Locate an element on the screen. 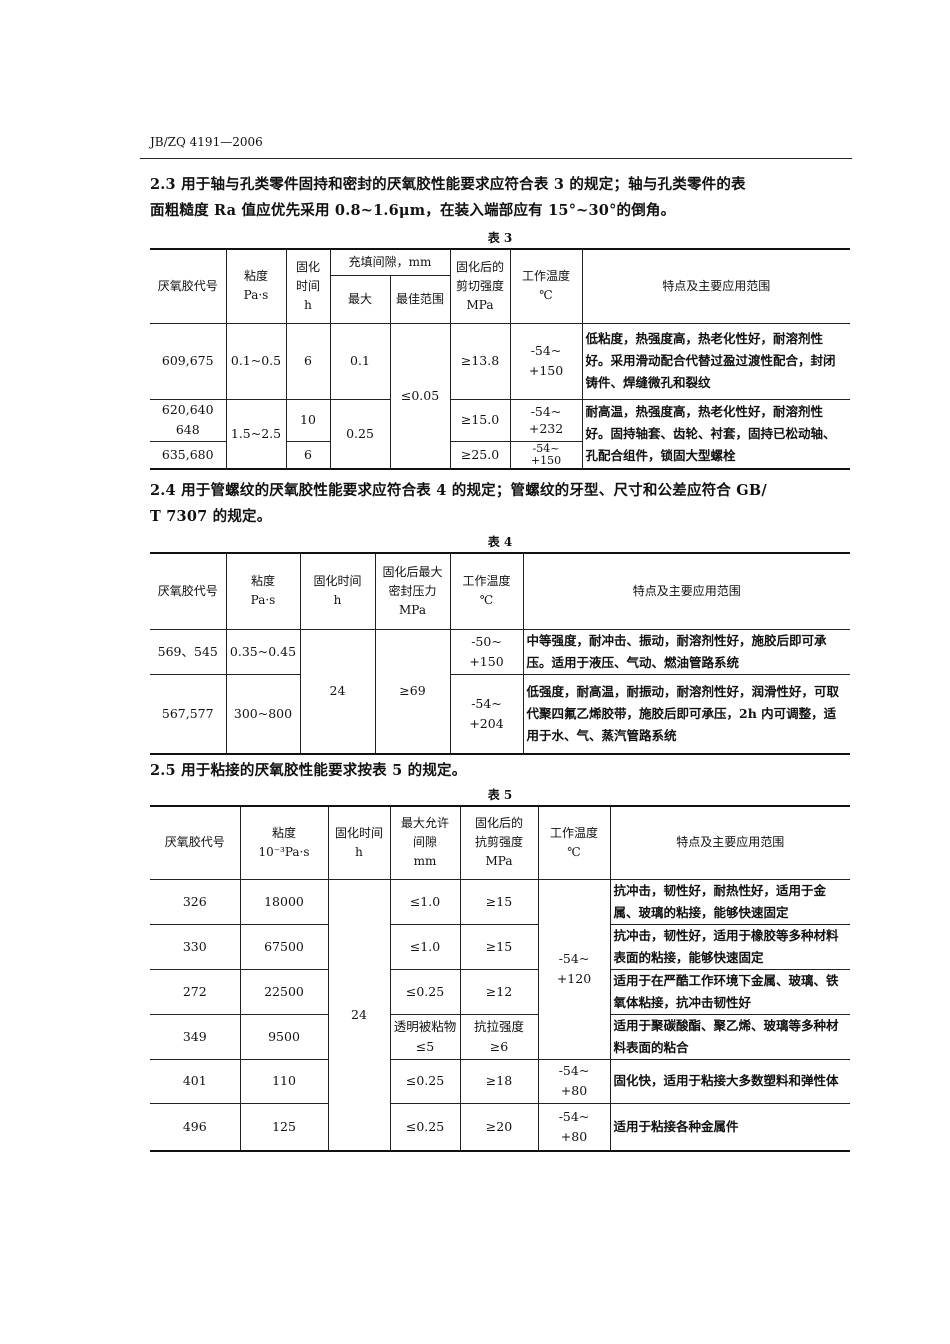 The image size is (950, 1344). header-max: 最大 is located at coordinates (360, 299).